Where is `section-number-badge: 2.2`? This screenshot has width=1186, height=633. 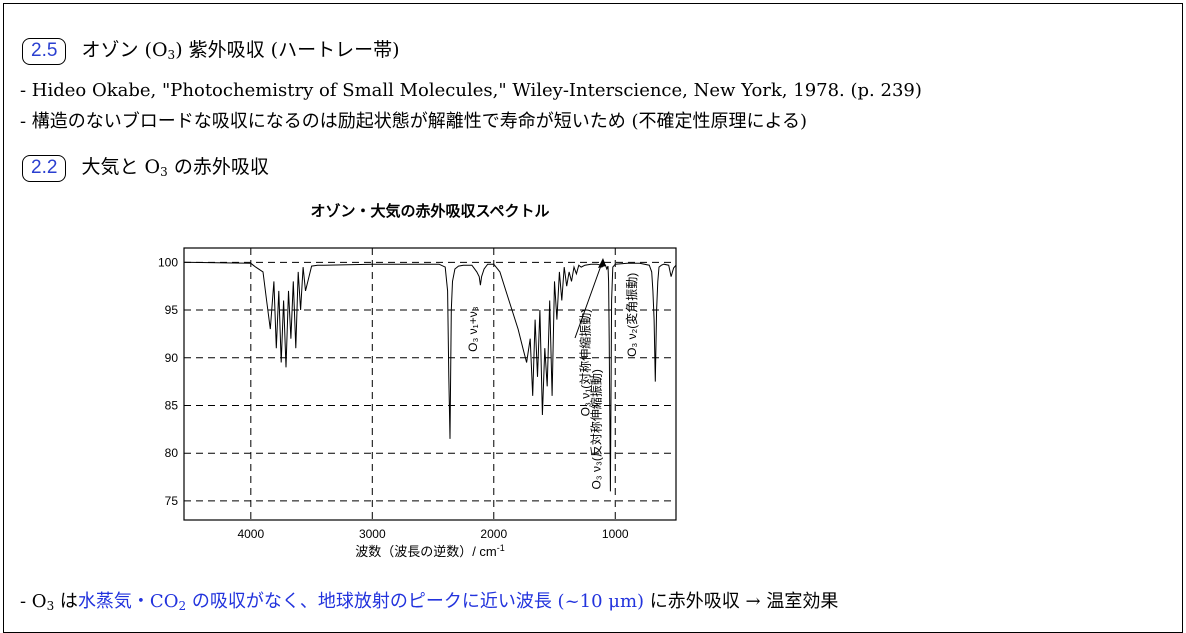 section-number-badge: 2.2 is located at coordinates (44, 168).